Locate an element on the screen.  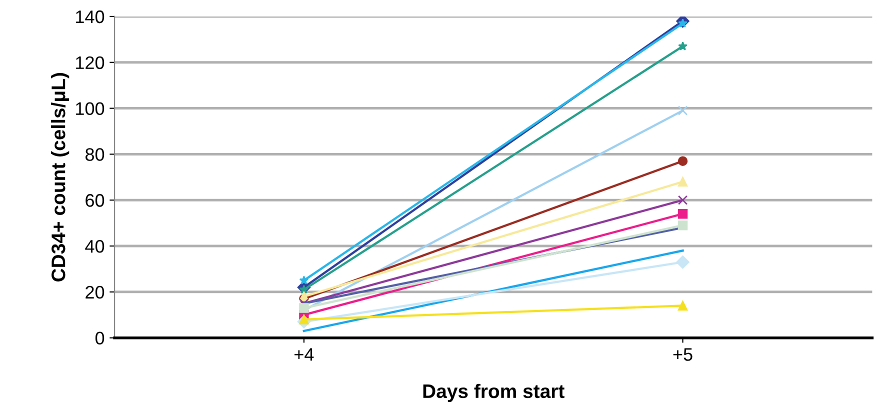
y-tick-label: 80 is located at coordinates (95, 154).